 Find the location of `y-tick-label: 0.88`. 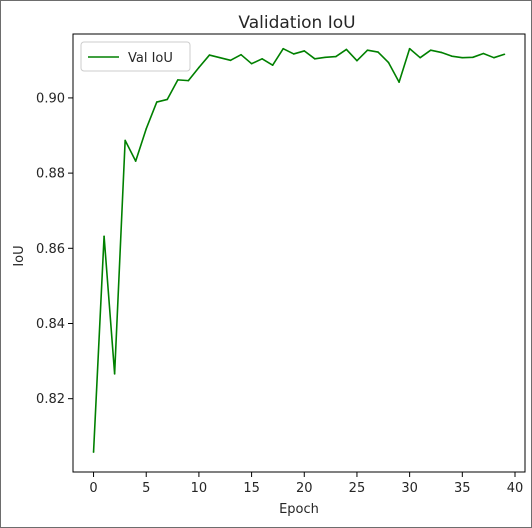

y-tick-label: 0.88 is located at coordinates (50, 174).